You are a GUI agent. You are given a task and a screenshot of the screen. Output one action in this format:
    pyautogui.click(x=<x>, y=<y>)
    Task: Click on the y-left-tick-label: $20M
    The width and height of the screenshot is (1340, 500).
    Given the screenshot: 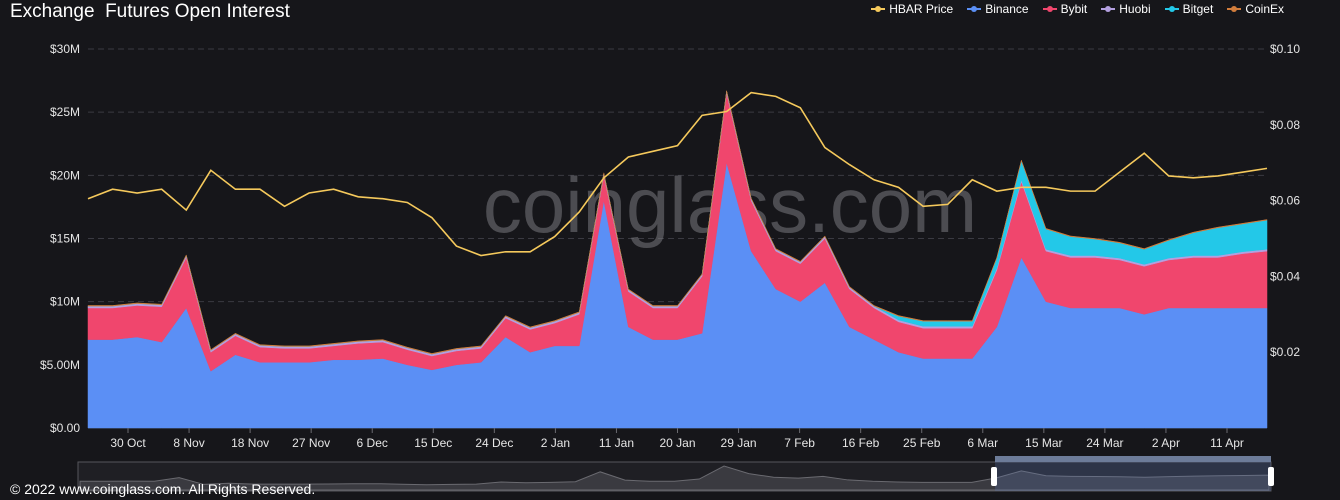 What is the action you would take?
    pyautogui.click(x=65, y=175)
    